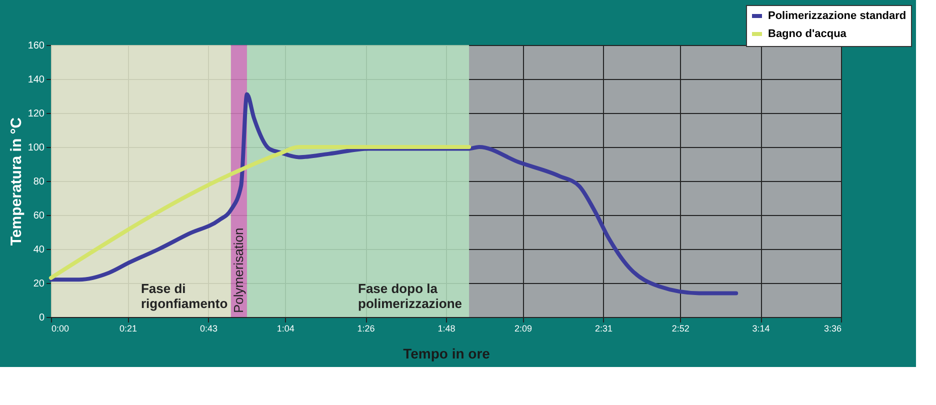 This screenshot has width=936, height=405. Describe the element at coordinates (39, 216) in the screenshot. I see `y-tick-label: 60` at that location.